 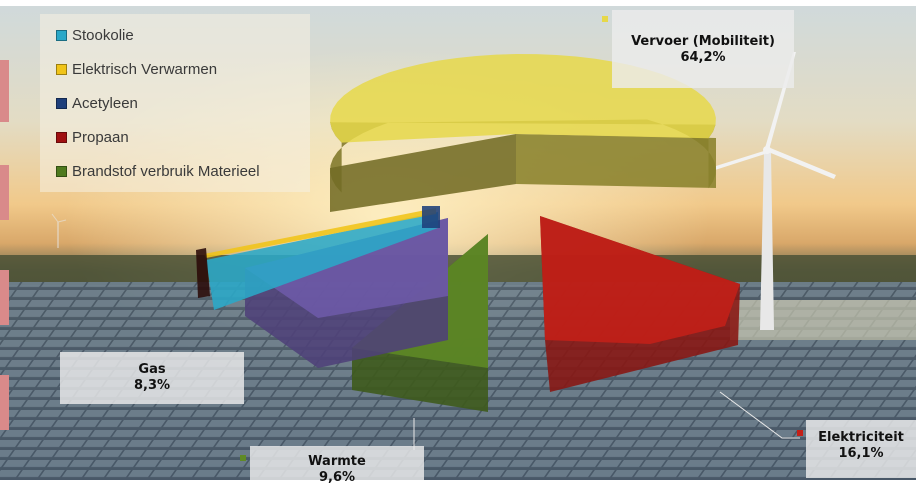 What do you see at coordinates (460, 3) in the screenshot?
I see `top-border` at bounding box center [460, 3].